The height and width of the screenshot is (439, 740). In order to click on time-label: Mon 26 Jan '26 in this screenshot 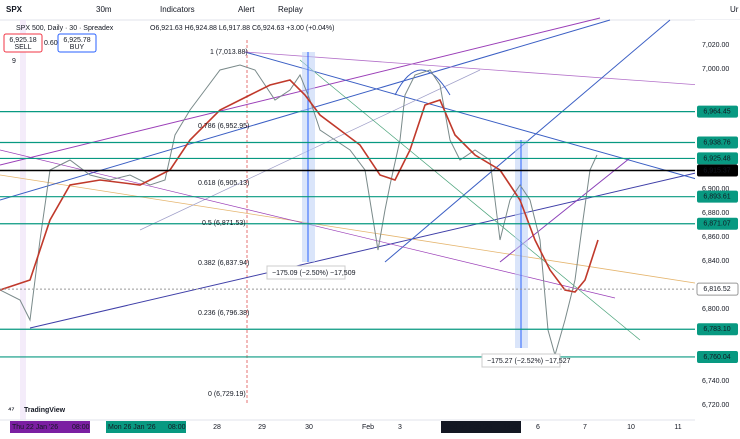, I will do `click(132, 427)`.